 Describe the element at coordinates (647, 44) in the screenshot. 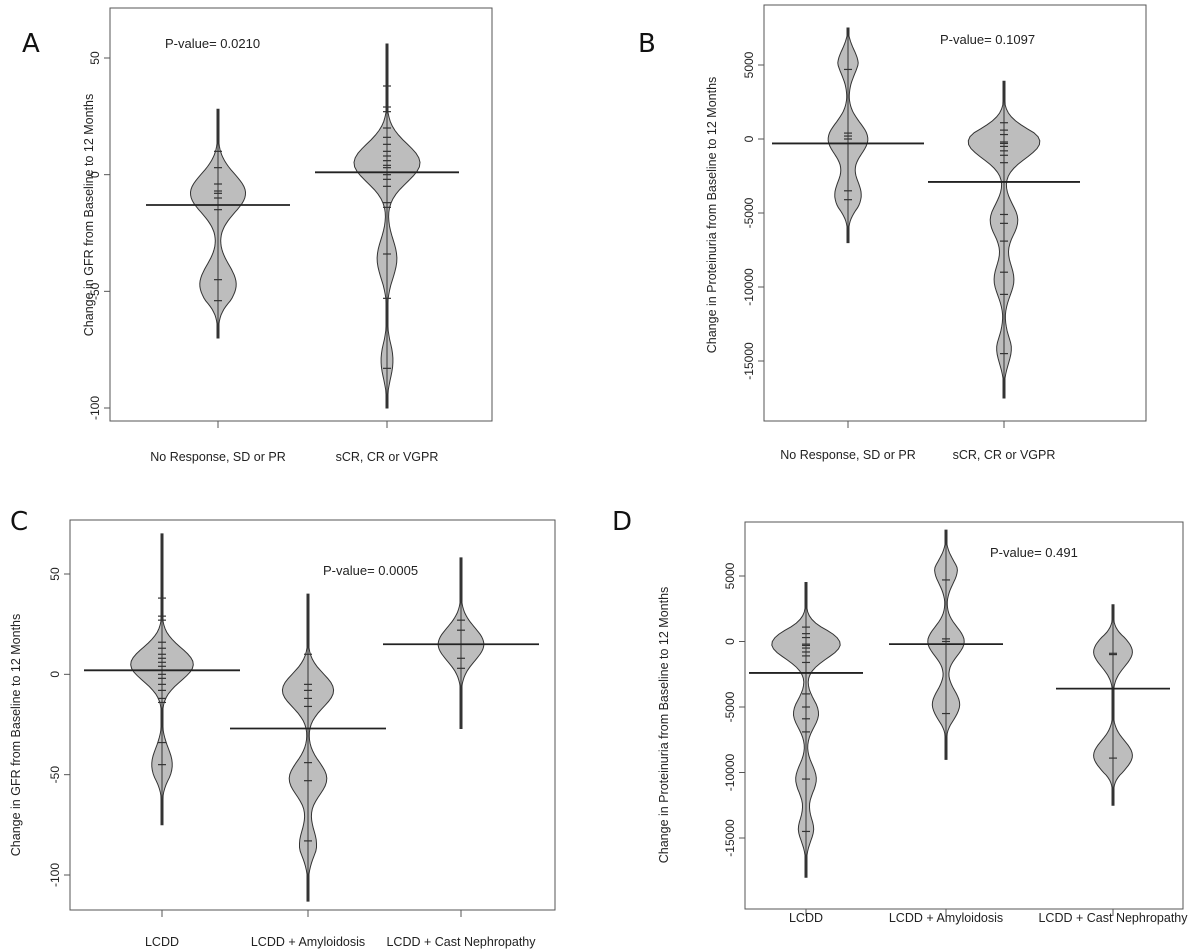

I see `panel-letter-b: B` at that location.